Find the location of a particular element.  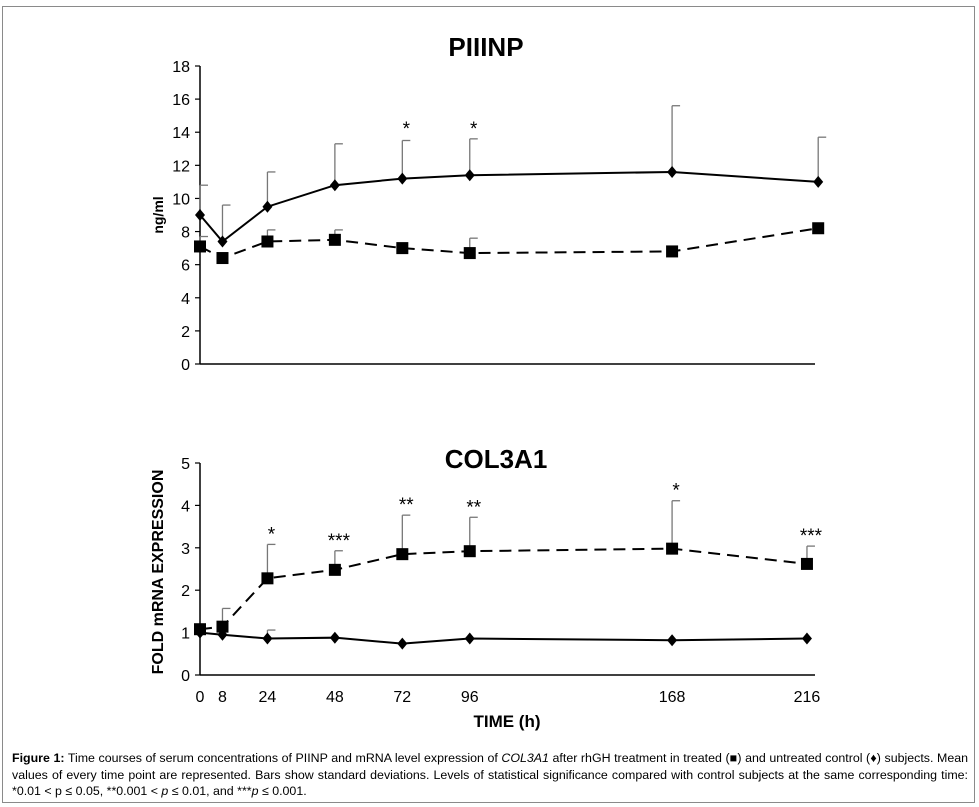

caption-label: Figure 1: is located at coordinates (38, 758).